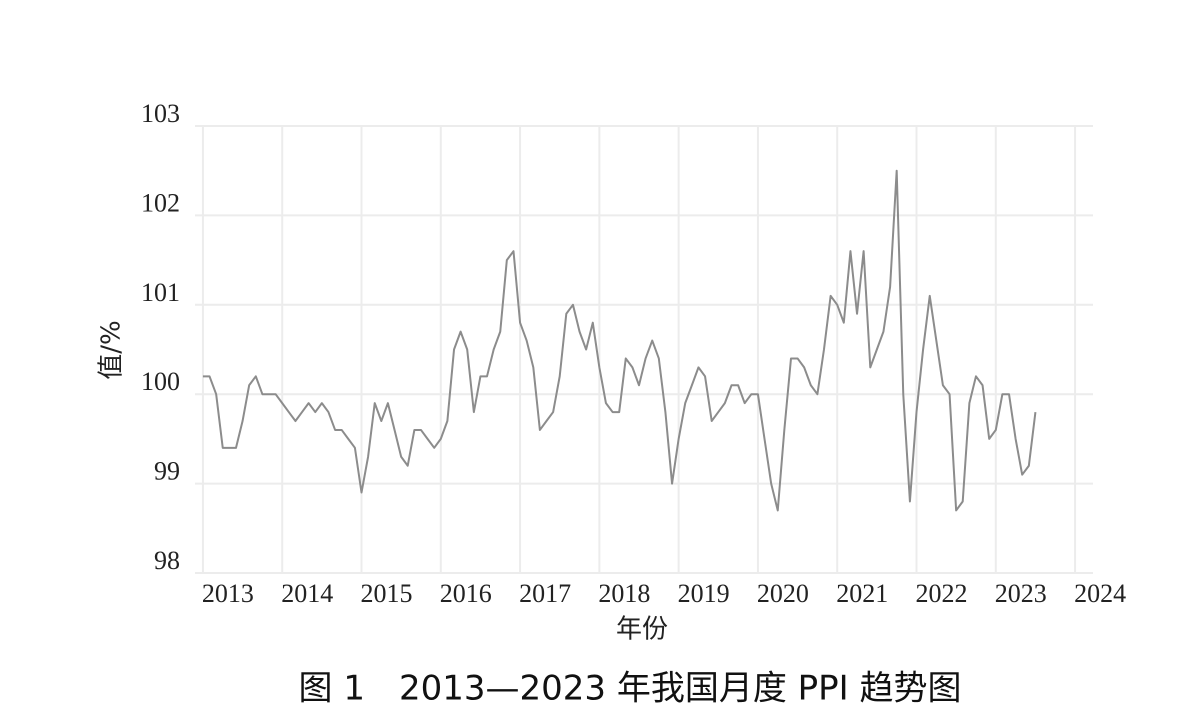 This screenshot has height=719, width=1192. Describe the element at coordinates (862, 593) in the screenshot. I see `x-tick-label: 2021` at that location.